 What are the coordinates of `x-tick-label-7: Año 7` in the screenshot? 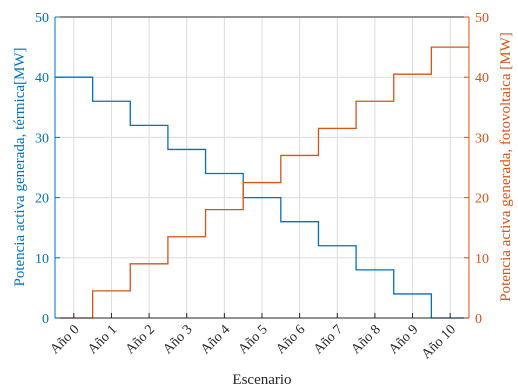 It's located at (328, 339).